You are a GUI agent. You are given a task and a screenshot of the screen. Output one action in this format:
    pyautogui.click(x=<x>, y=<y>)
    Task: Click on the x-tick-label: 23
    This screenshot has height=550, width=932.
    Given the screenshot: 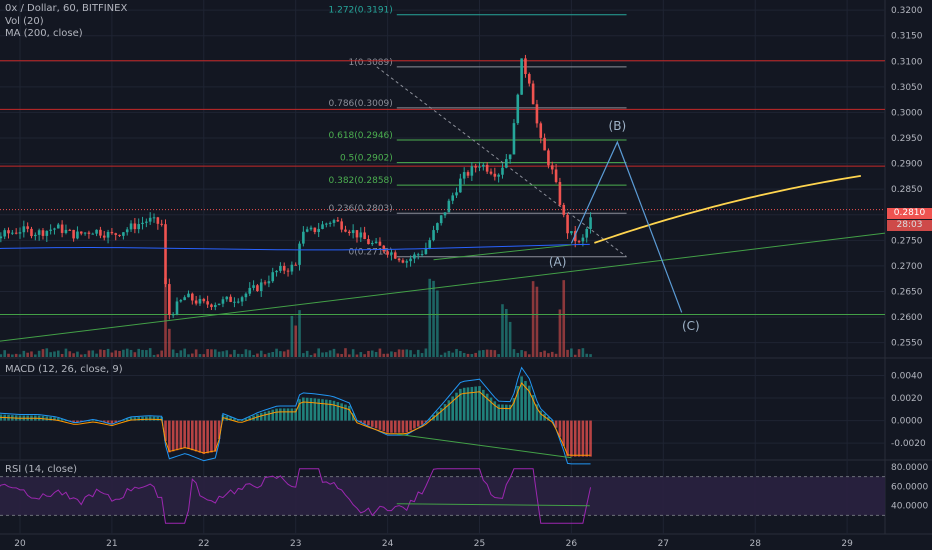 What is the action you would take?
    pyautogui.click(x=295, y=544)
    